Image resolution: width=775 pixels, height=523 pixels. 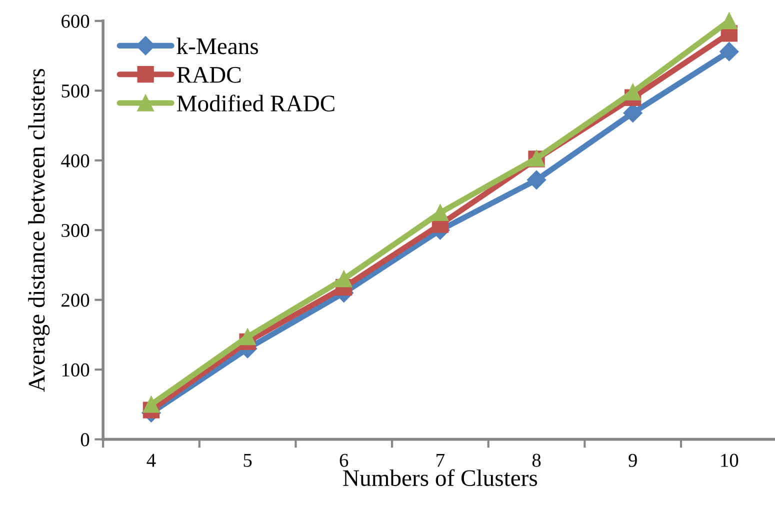 I want to click on y-tick-label: 200, so click(x=76, y=300).